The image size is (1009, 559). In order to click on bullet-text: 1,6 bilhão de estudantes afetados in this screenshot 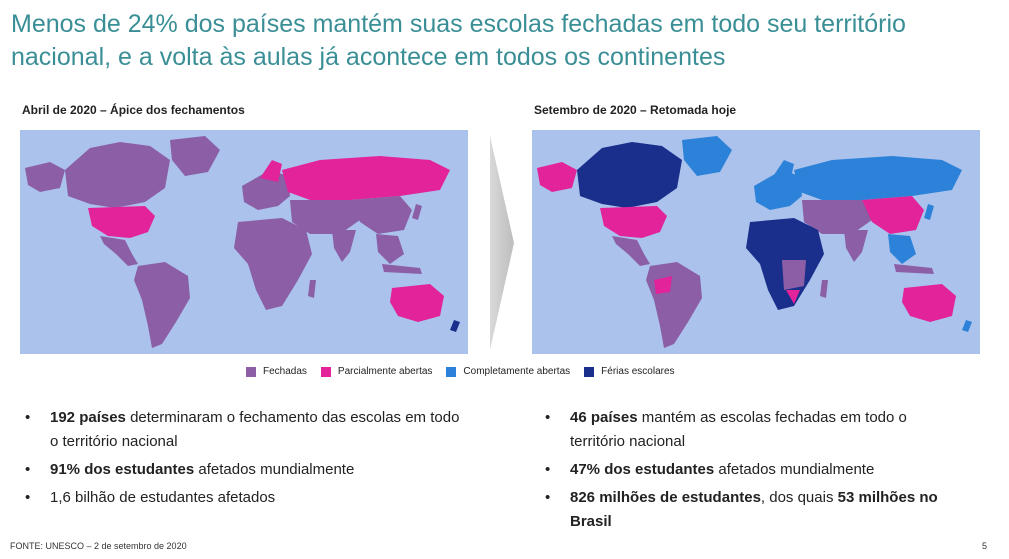, I will do `click(163, 497)`.